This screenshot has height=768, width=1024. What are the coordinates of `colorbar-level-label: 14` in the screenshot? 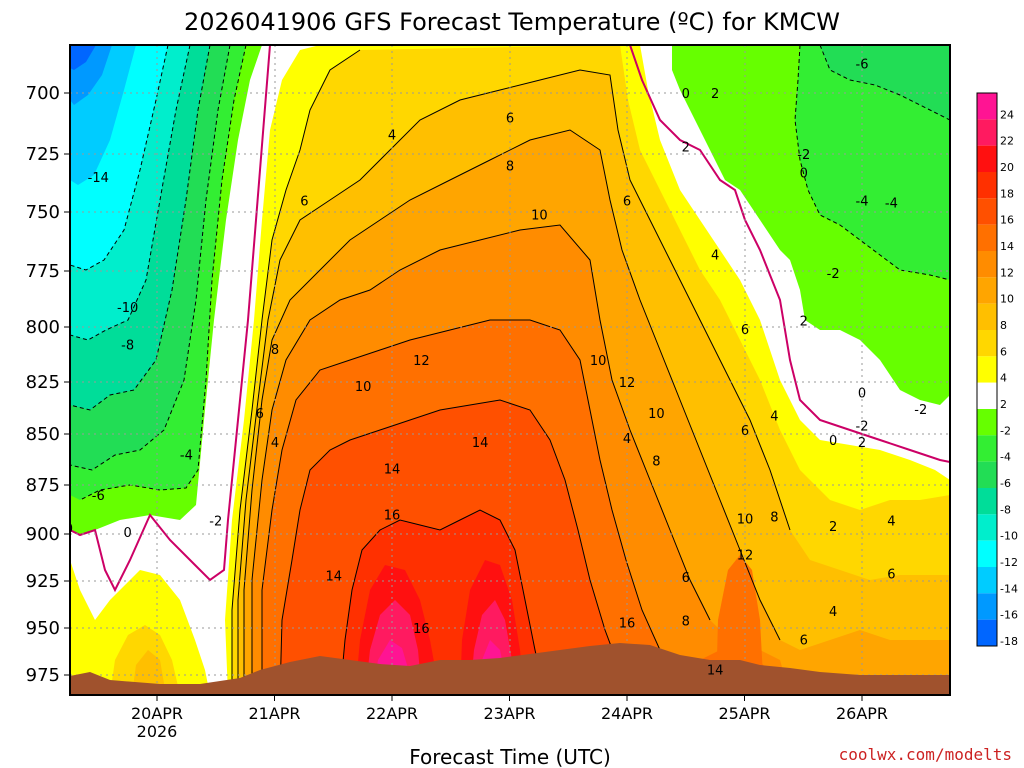 It's located at (1007, 246).